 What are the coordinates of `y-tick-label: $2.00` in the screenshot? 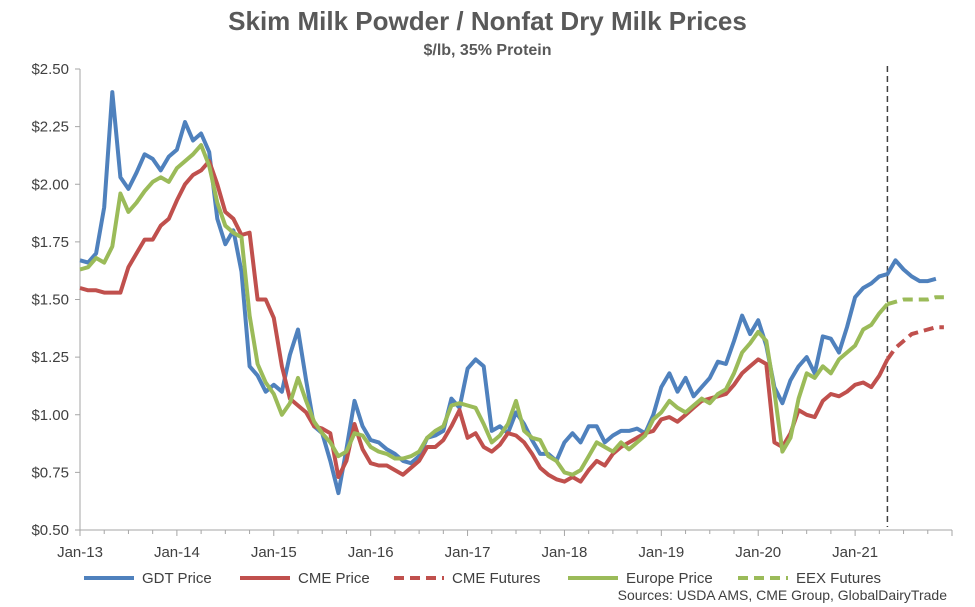 It's located at (50, 184).